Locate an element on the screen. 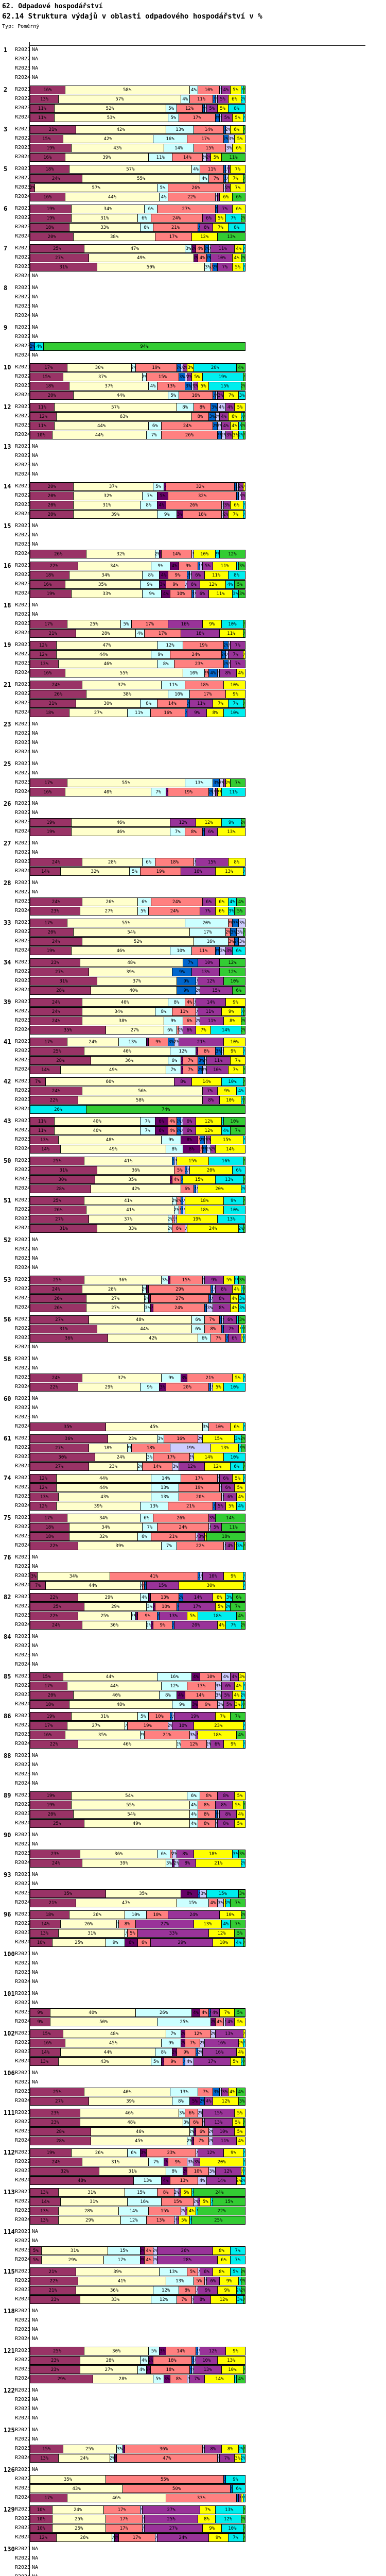  bar-segment: 30% is located at coordinates (114, 1625).